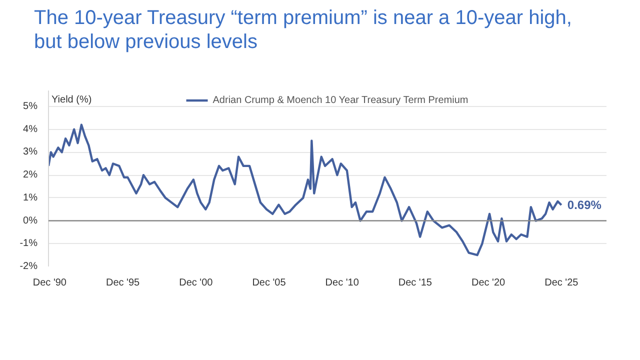  What do you see at coordinates (29, 266) in the screenshot?
I see `y-tick-label: -2%` at bounding box center [29, 266].